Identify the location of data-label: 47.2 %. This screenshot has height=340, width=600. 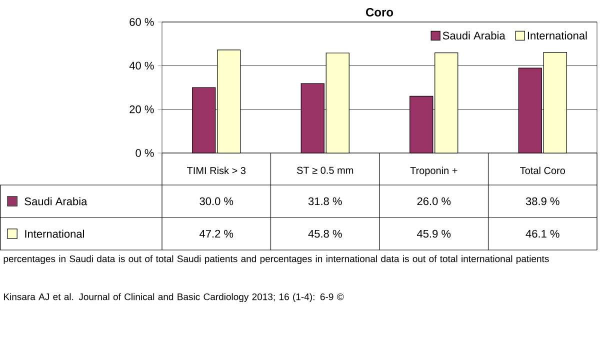
(217, 234).